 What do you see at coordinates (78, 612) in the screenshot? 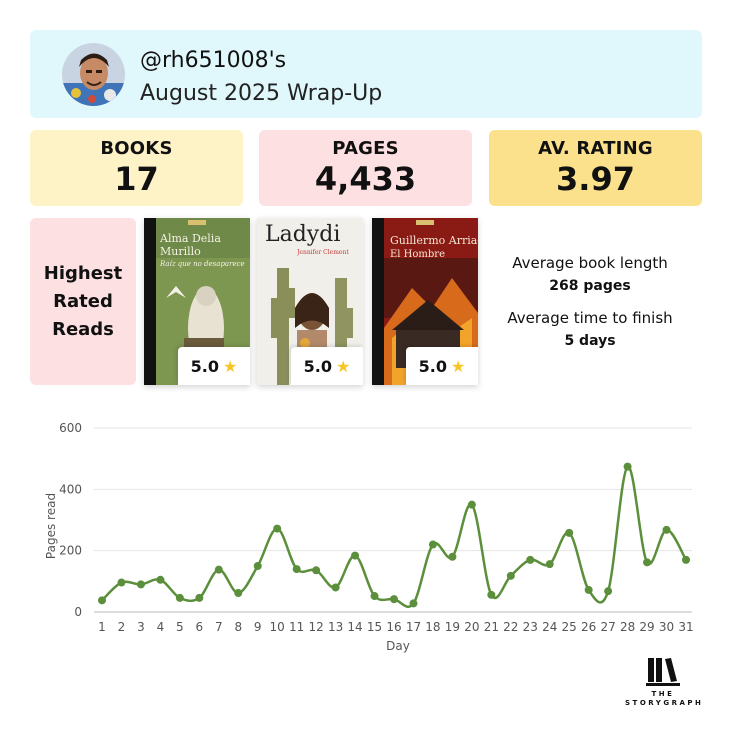
I see `y-tick-label: 0` at bounding box center [78, 612].